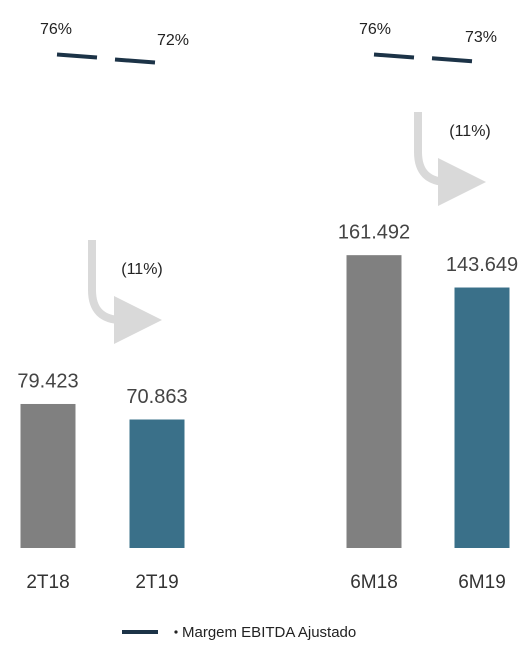 This screenshot has height=646, width=532. I want to click on x-tick-label: 2T19, so click(156, 582).